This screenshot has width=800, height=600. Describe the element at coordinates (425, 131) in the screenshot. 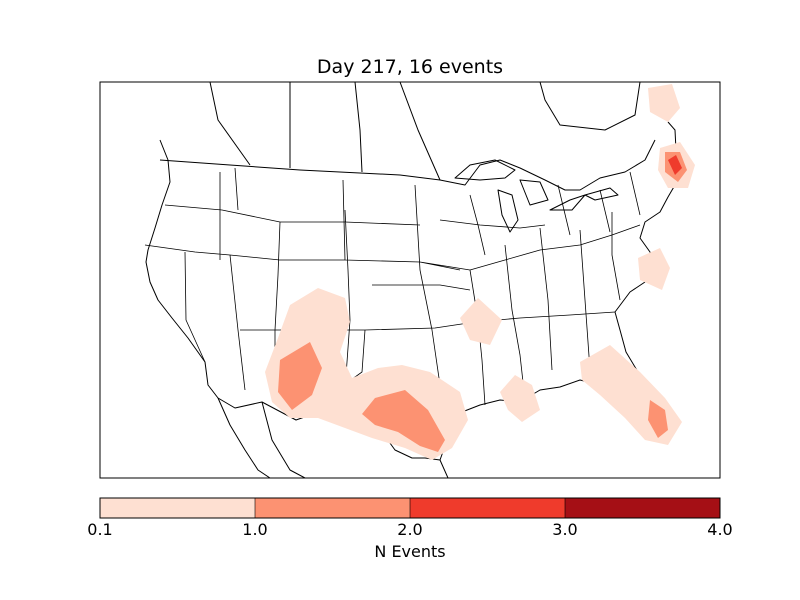

I see `canada-provinces` at that location.